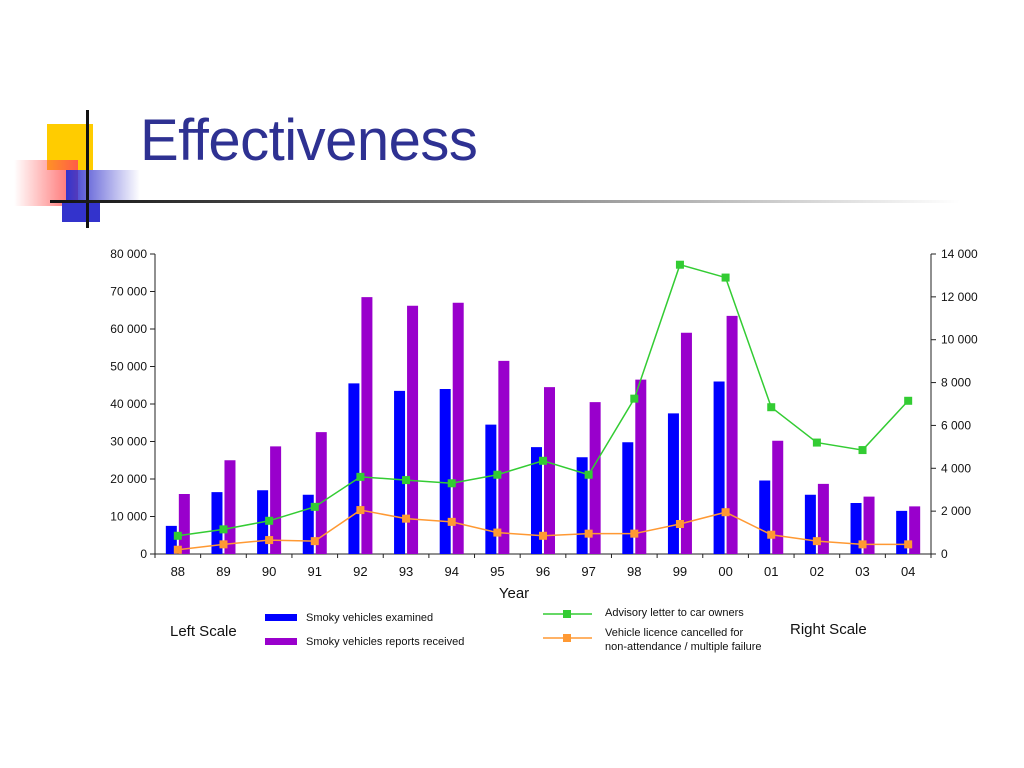 Image resolution: width=1024 pixels, height=768 pixels. Describe the element at coordinates (862, 571) in the screenshot. I see `x-tick-label: 03` at that location.